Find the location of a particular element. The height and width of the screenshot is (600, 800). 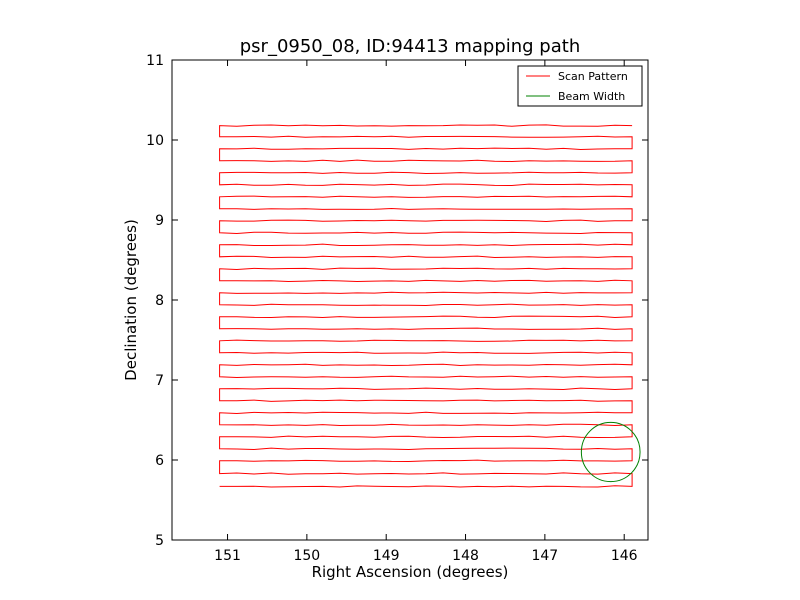

x-tick-label: 148 is located at coordinates (465, 556).